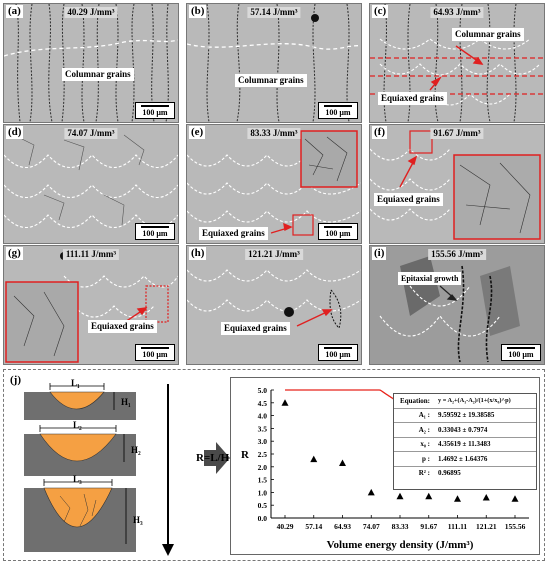 This screenshot has width=550, height=565. I want to click on micrograph-panel-h: (h) 121.21 J/mm³ Equiaxed grains 100 μm, so click(274, 305).